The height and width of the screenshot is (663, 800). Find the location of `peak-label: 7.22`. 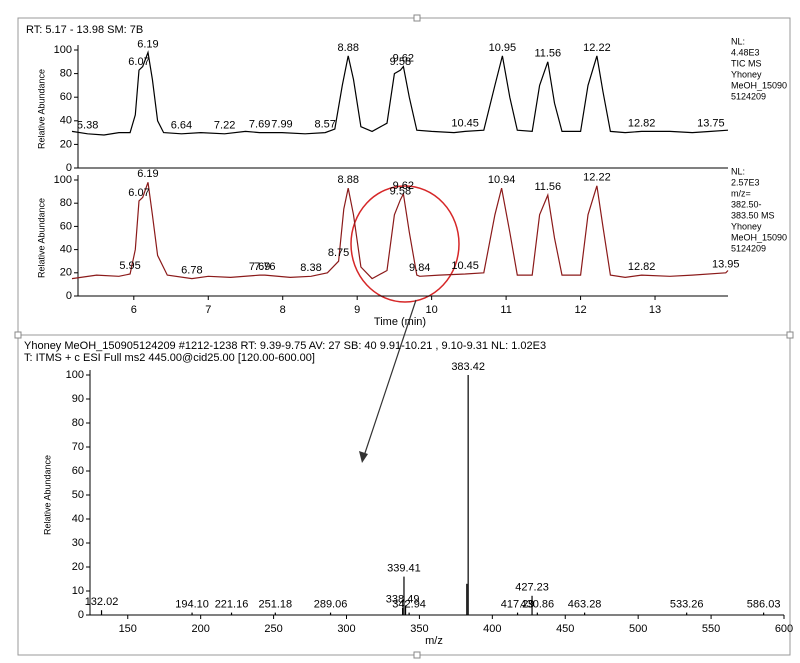

peak-label: 7.22 is located at coordinates (224, 126).